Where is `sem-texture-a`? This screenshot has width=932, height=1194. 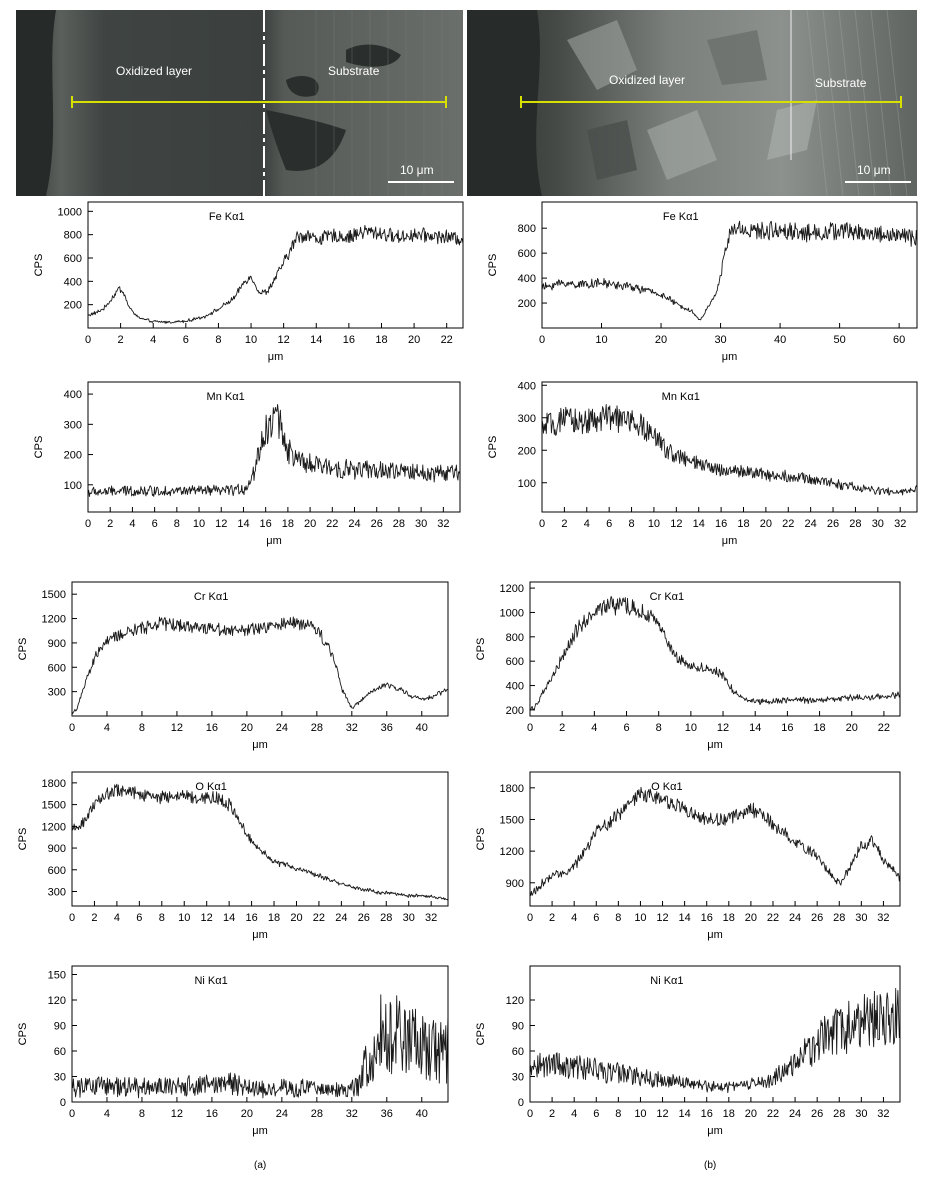
sem-texture-a is located at coordinates (239, 103).